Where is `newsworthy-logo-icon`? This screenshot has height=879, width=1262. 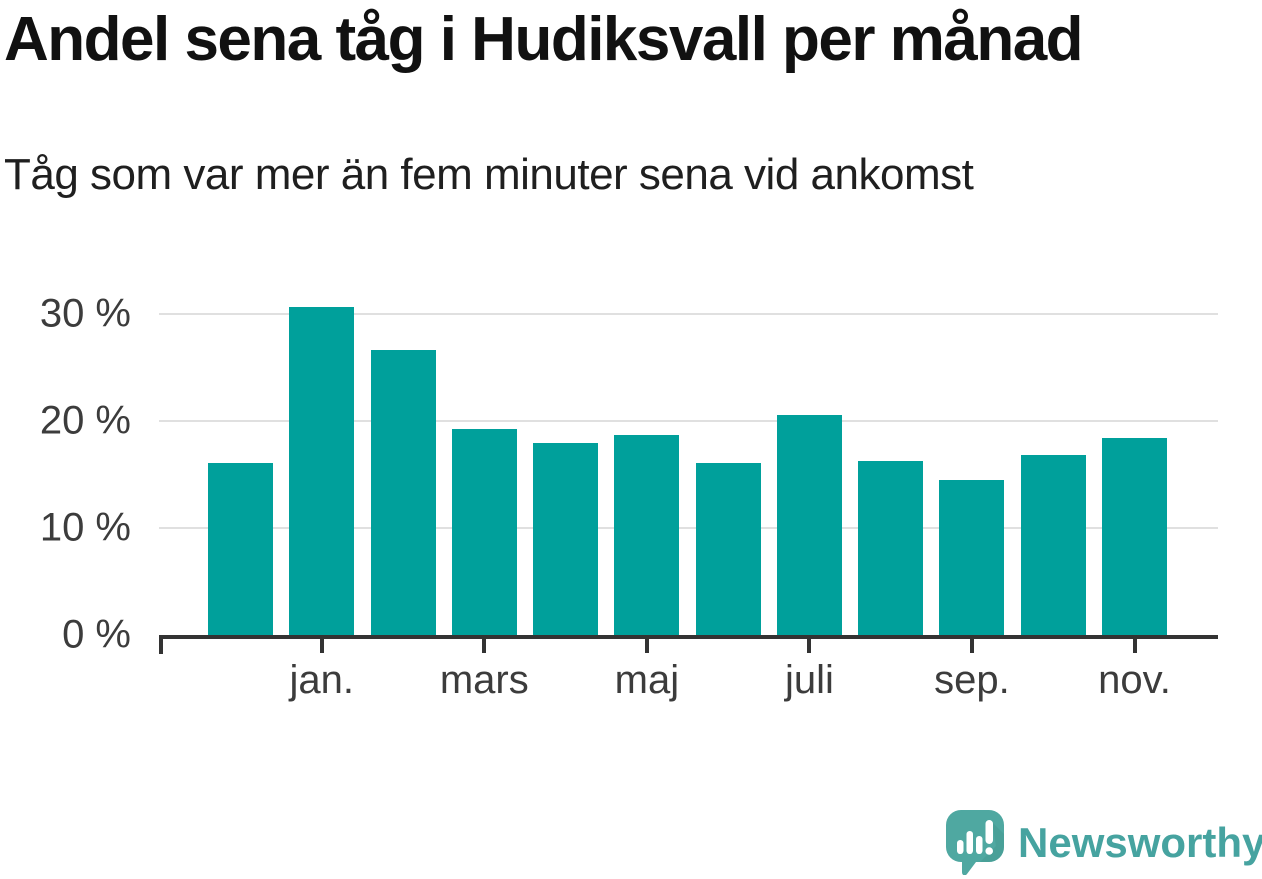
newsworthy-logo-icon is located at coordinates (975, 842).